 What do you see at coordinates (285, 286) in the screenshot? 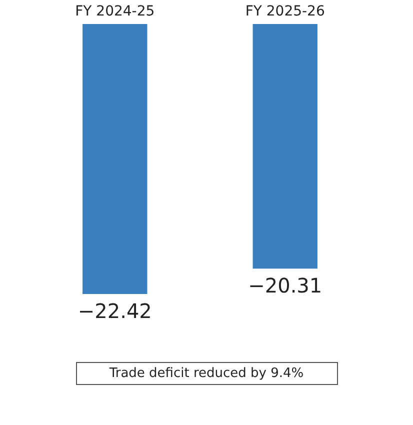
I see `data-label: −20.31` at bounding box center [285, 286].